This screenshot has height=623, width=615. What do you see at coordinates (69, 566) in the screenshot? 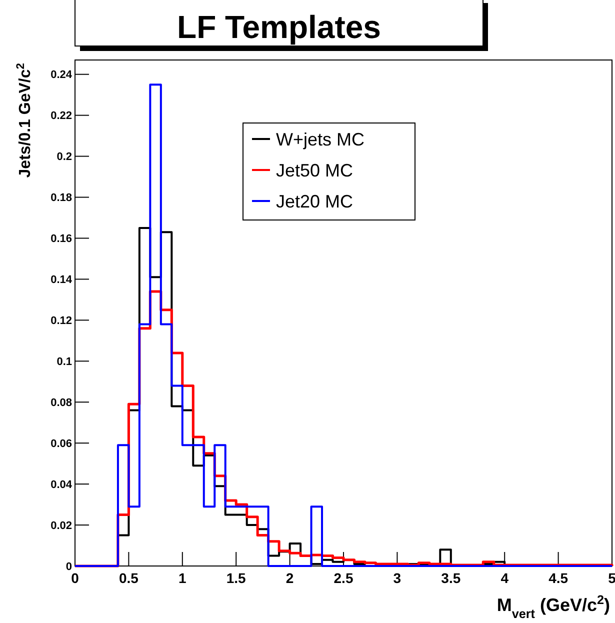
I see `y-tick-label: 0` at bounding box center [69, 566].